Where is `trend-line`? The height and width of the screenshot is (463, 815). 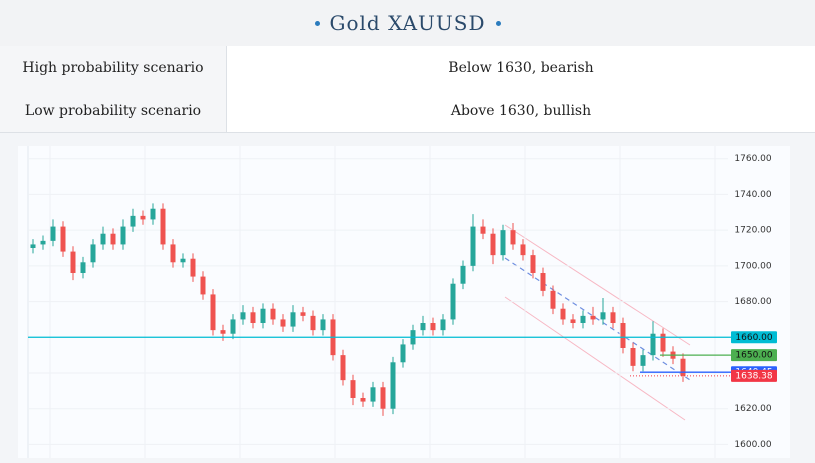
trend-line is located at coordinates (597, 319).